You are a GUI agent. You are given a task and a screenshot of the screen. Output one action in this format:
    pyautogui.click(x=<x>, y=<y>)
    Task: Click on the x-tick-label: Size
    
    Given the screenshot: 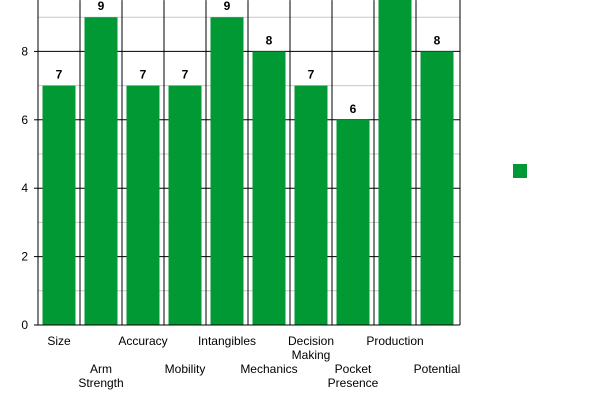 What is the action you would take?
    pyautogui.click(x=59, y=341)
    